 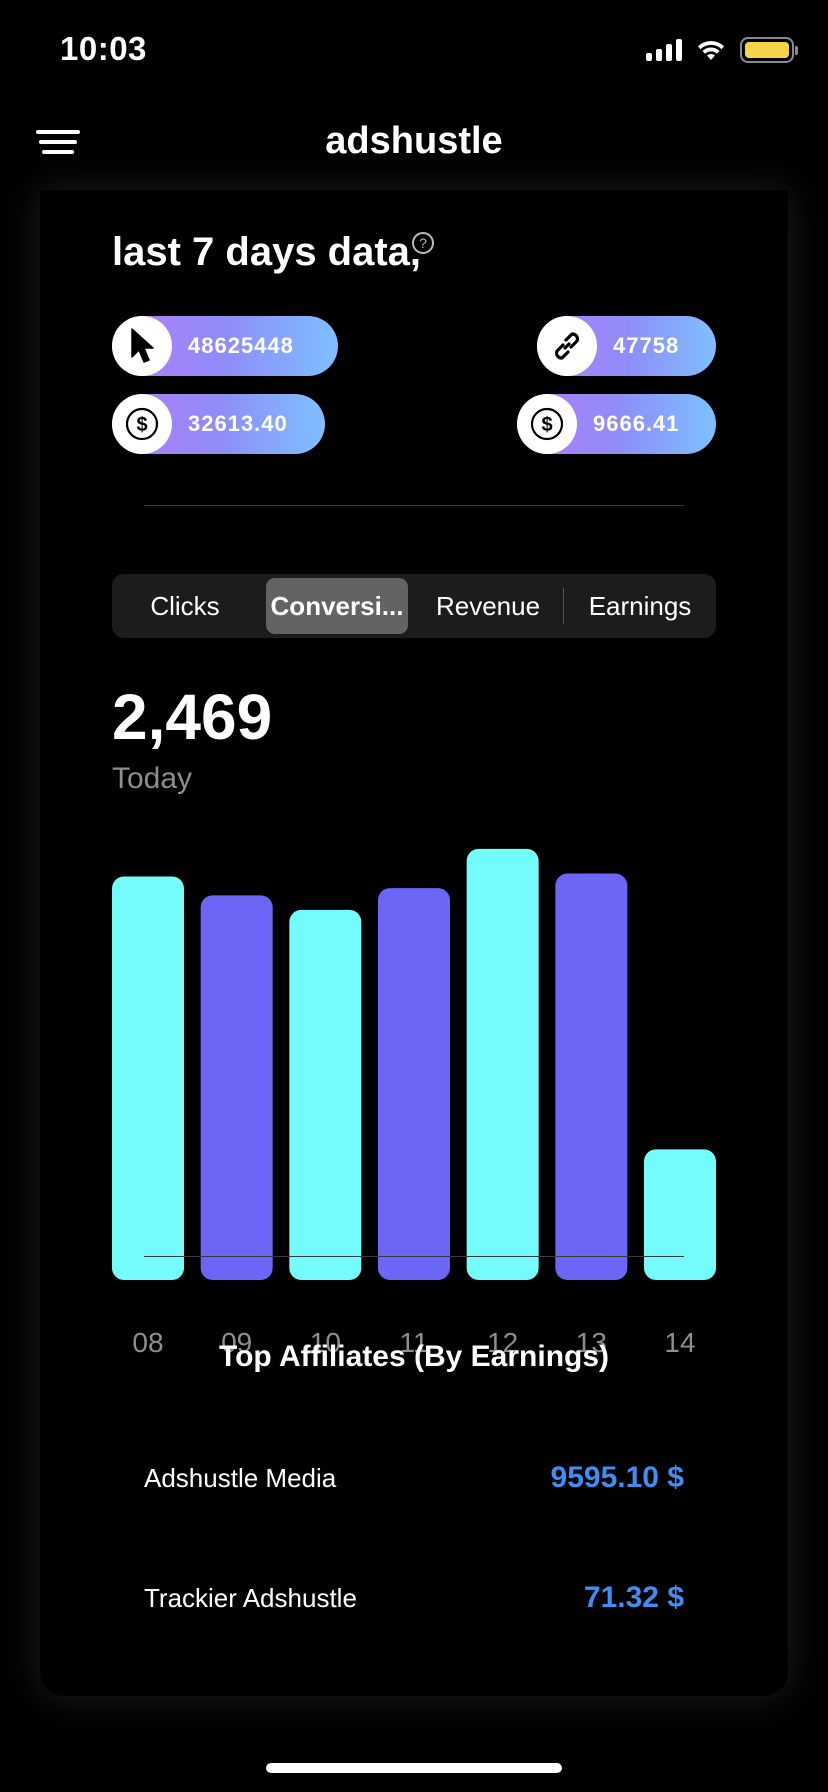 What do you see at coordinates (423, 243) in the screenshot?
I see `help-circle-icon: ?` at bounding box center [423, 243].